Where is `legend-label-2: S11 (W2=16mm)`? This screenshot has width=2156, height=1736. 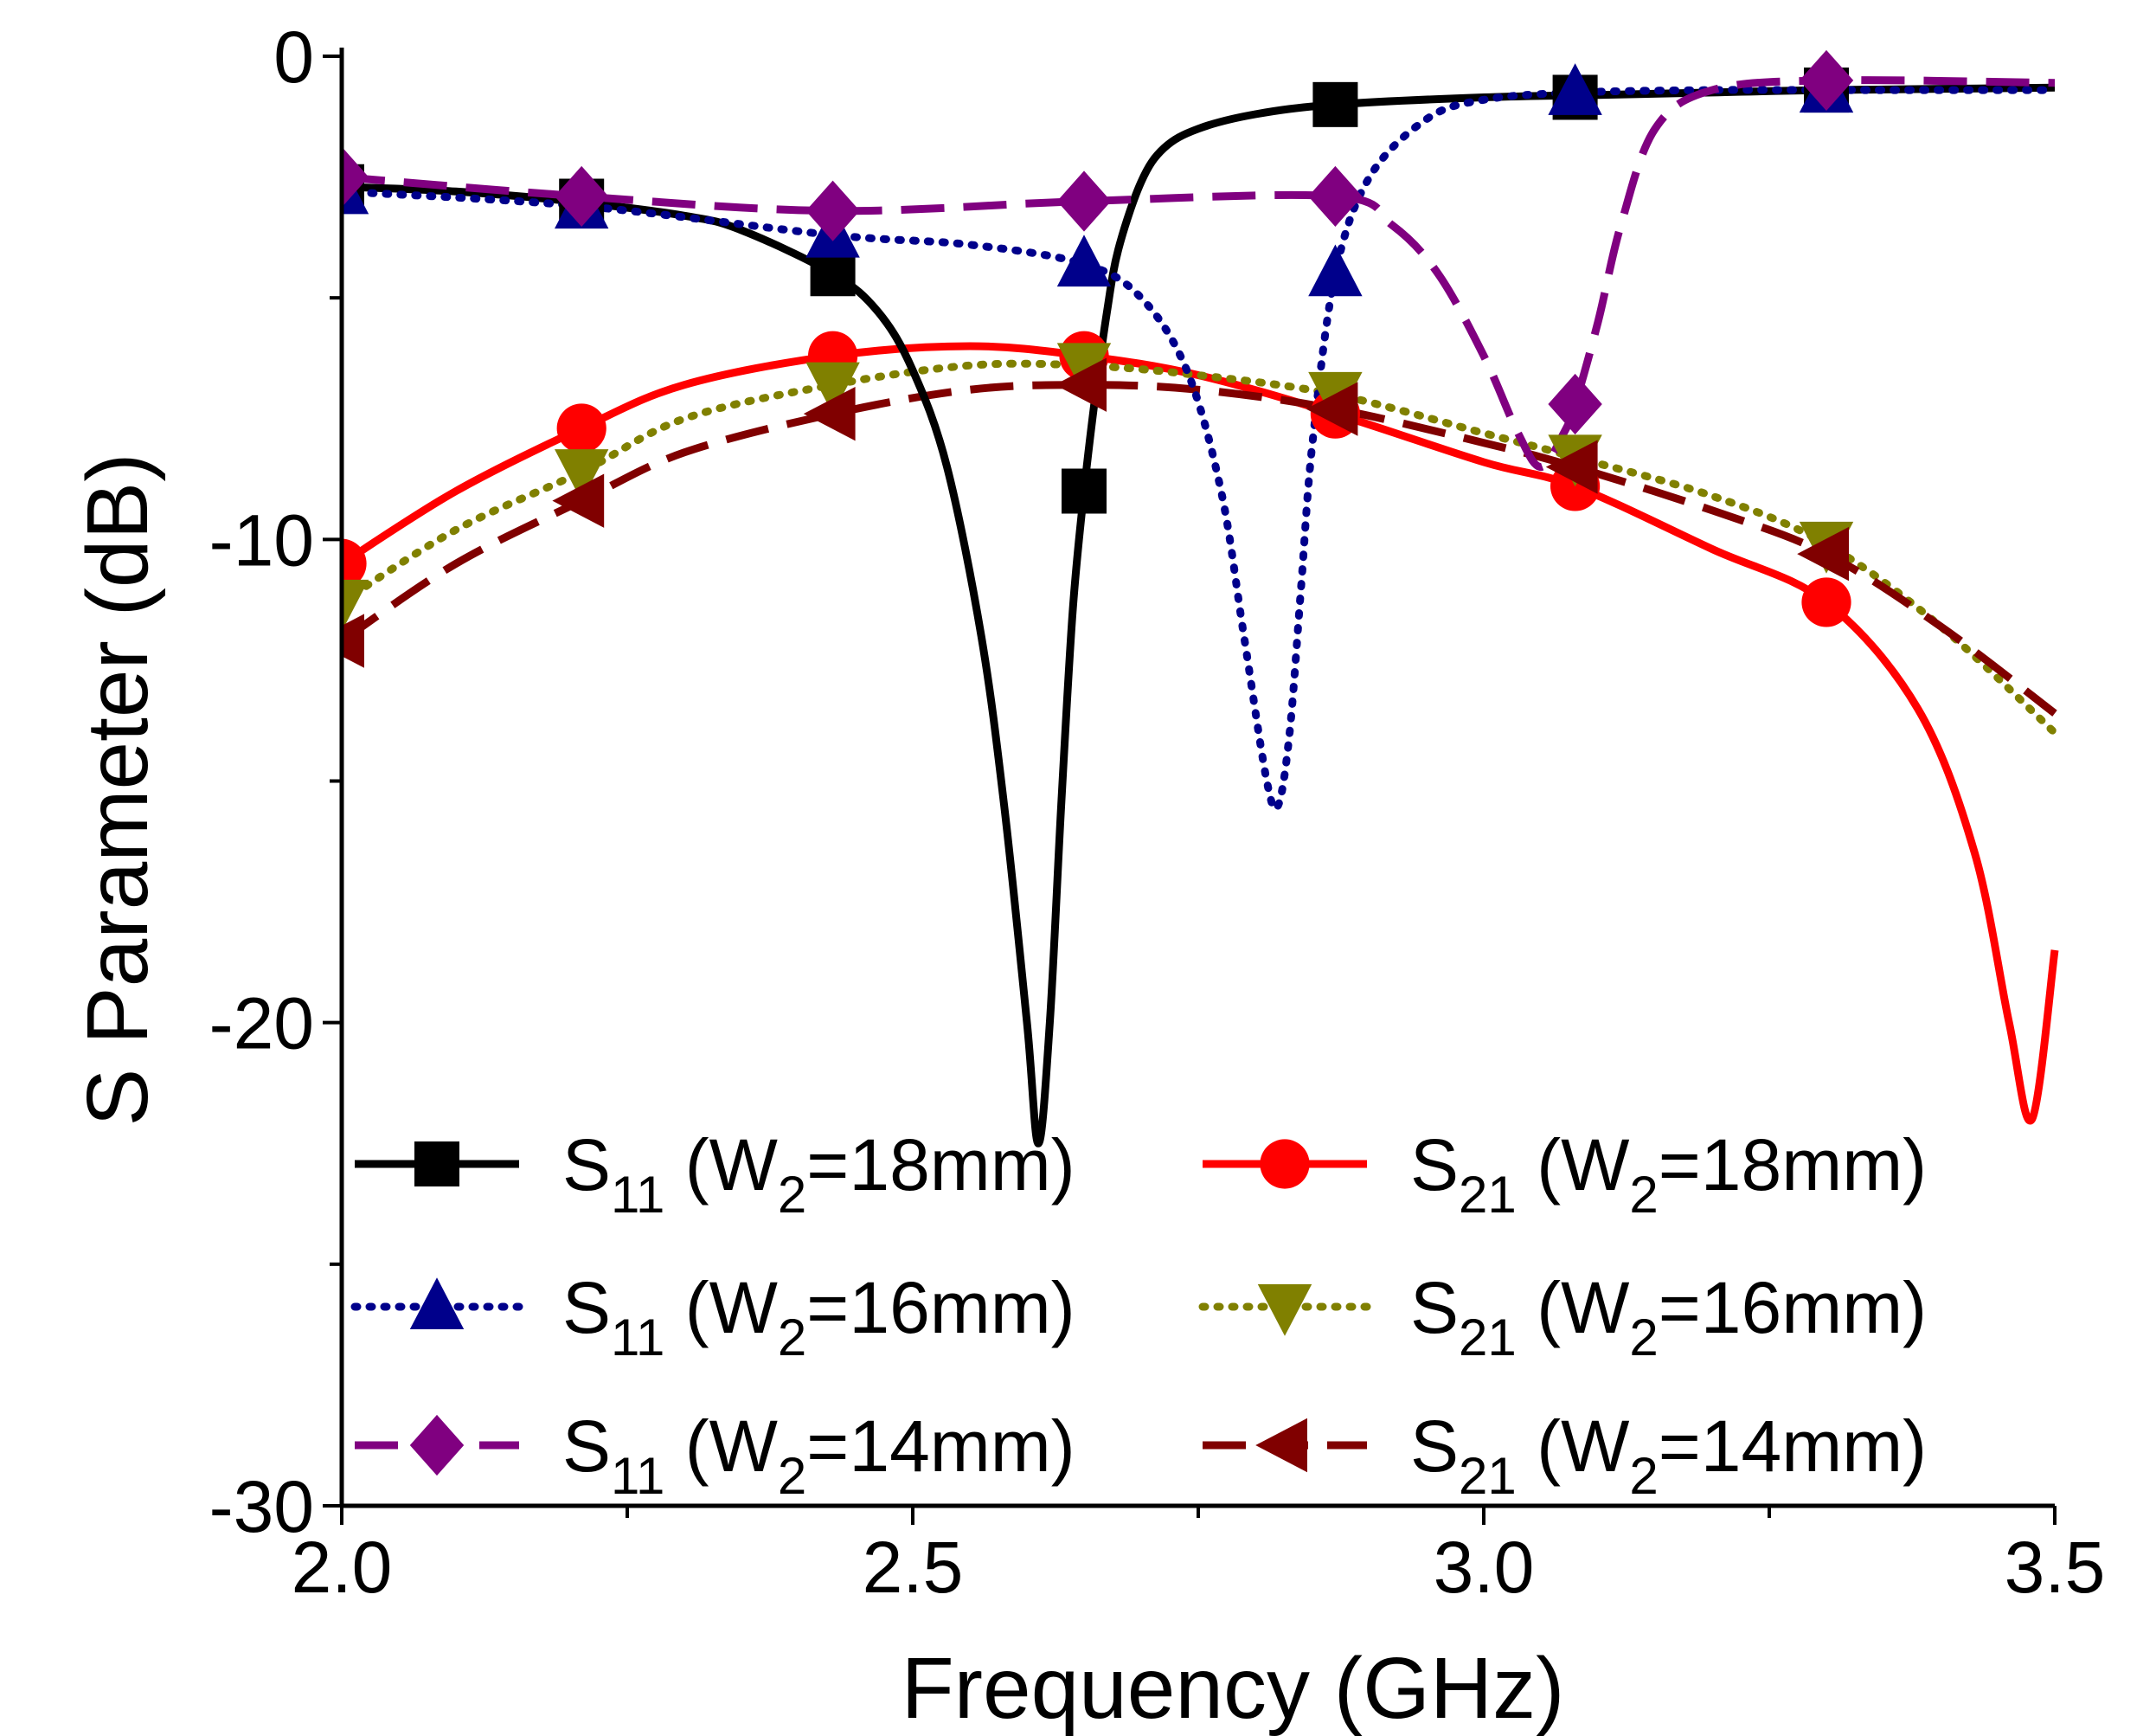 legend-label-2: S11 (W2=16mm) is located at coordinates (818, 1316).